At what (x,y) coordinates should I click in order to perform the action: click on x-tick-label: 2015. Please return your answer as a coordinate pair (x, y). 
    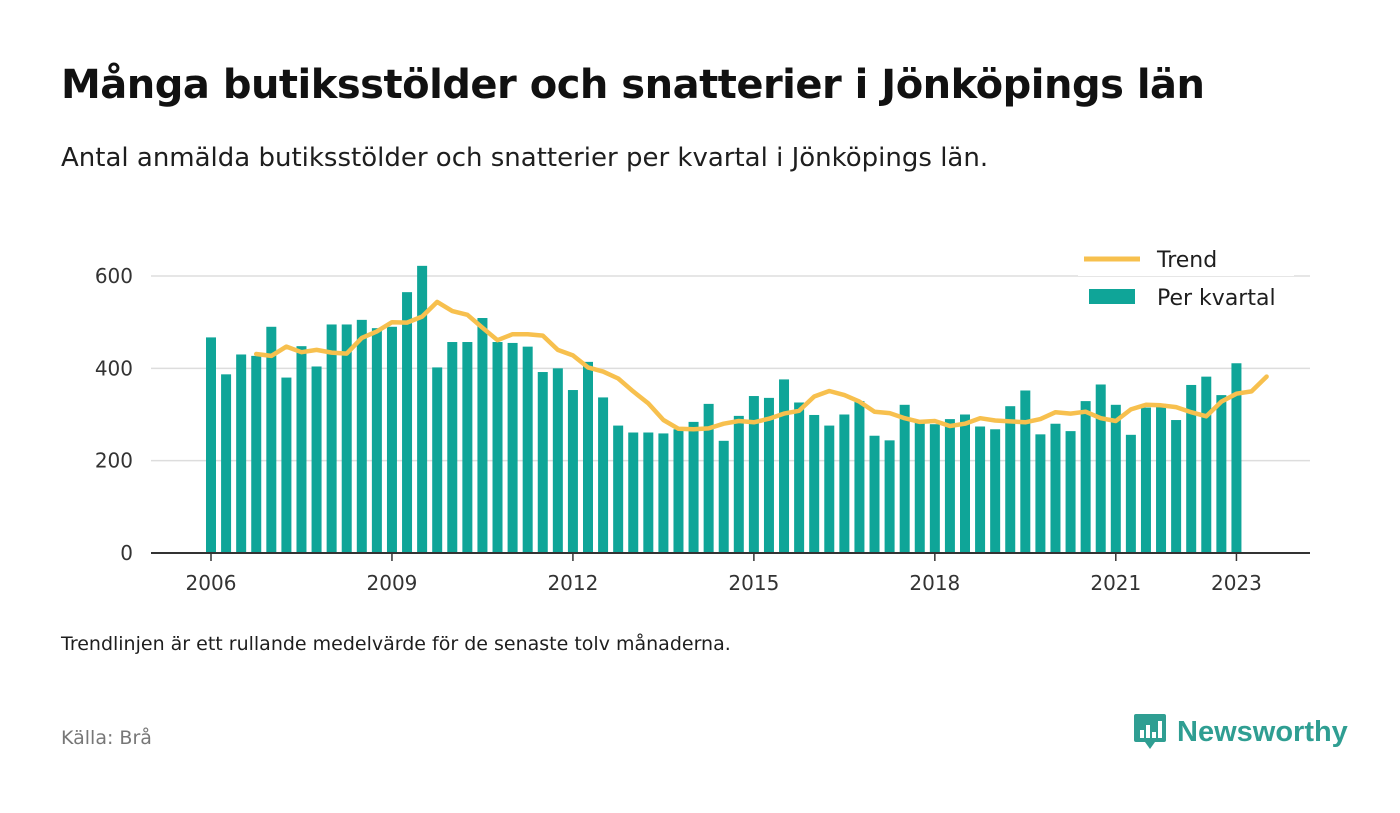
    Looking at the image, I should click on (753, 583).